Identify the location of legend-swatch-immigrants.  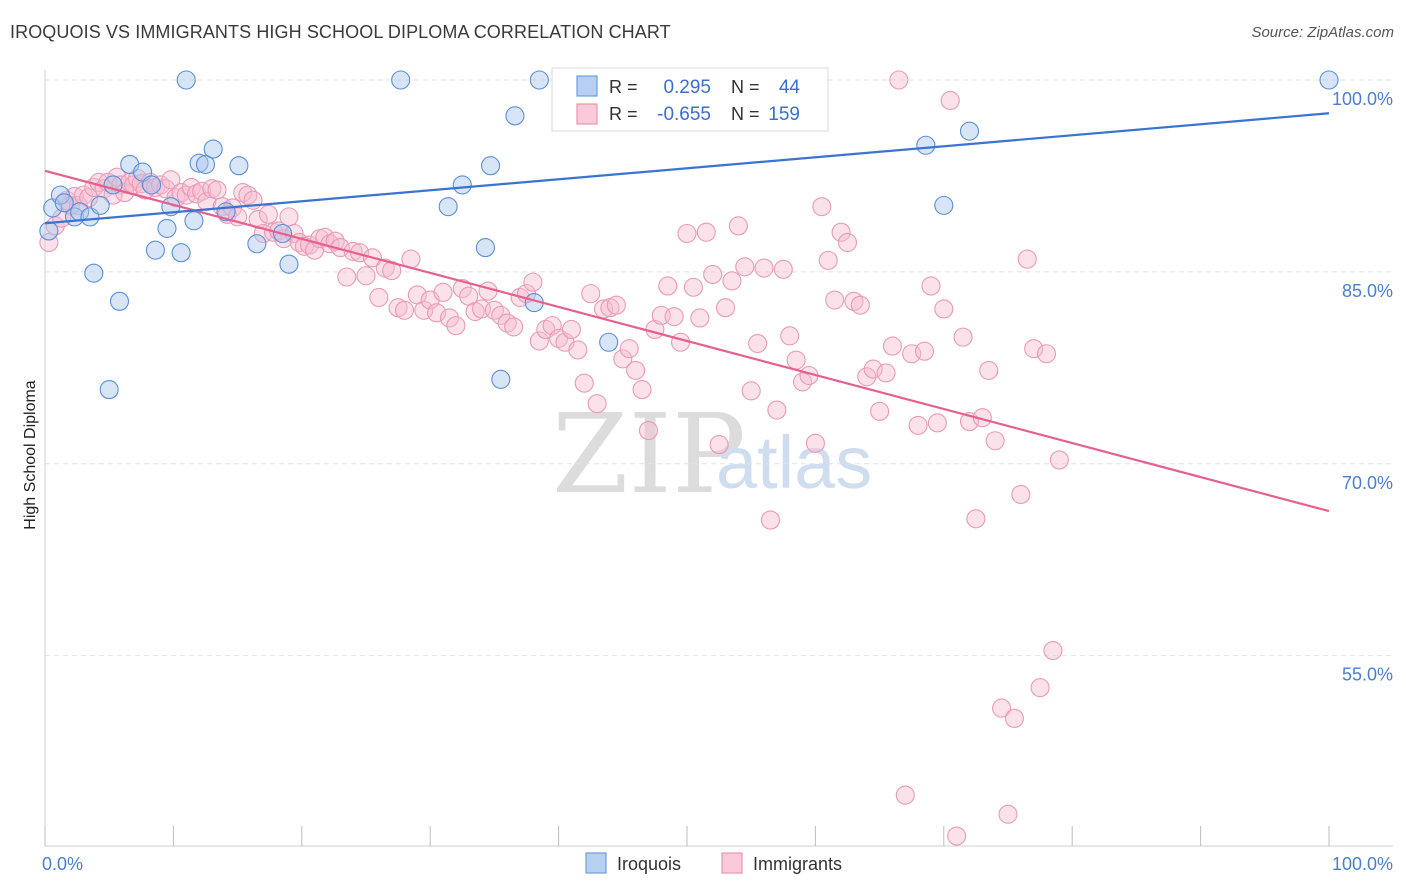
(587, 114).